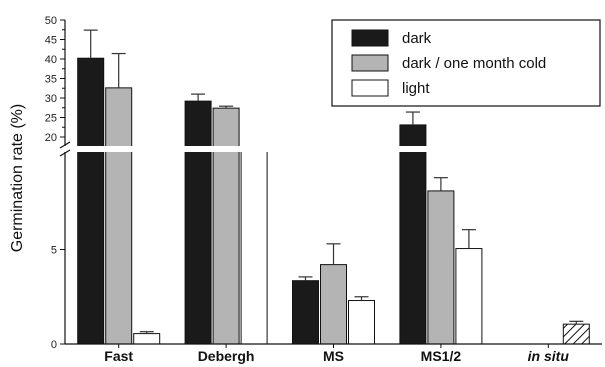 This screenshot has width=605, height=367. What do you see at coordinates (65, 145) in the screenshot?
I see `axis-break-mark-upper` at bounding box center [65, 145].